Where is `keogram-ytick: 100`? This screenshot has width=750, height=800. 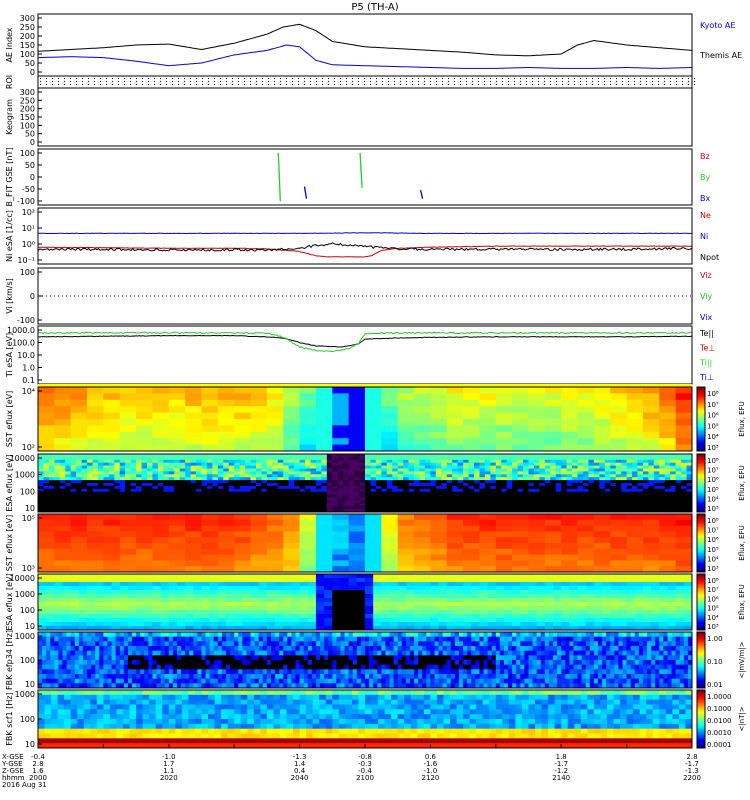
keogram-ytick: 100 is located at coordinates (27, 125).